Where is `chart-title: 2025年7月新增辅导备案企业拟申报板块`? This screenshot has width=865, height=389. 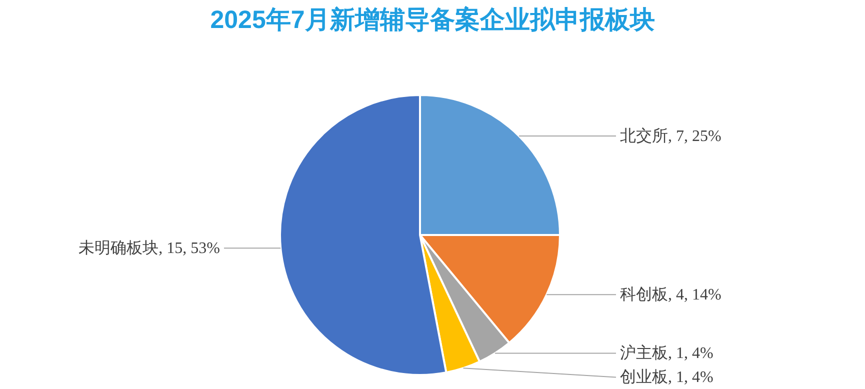
chart-title: 2025年7月新增辅导备案企业拟申报板块 is located at coordinates (432, 19).